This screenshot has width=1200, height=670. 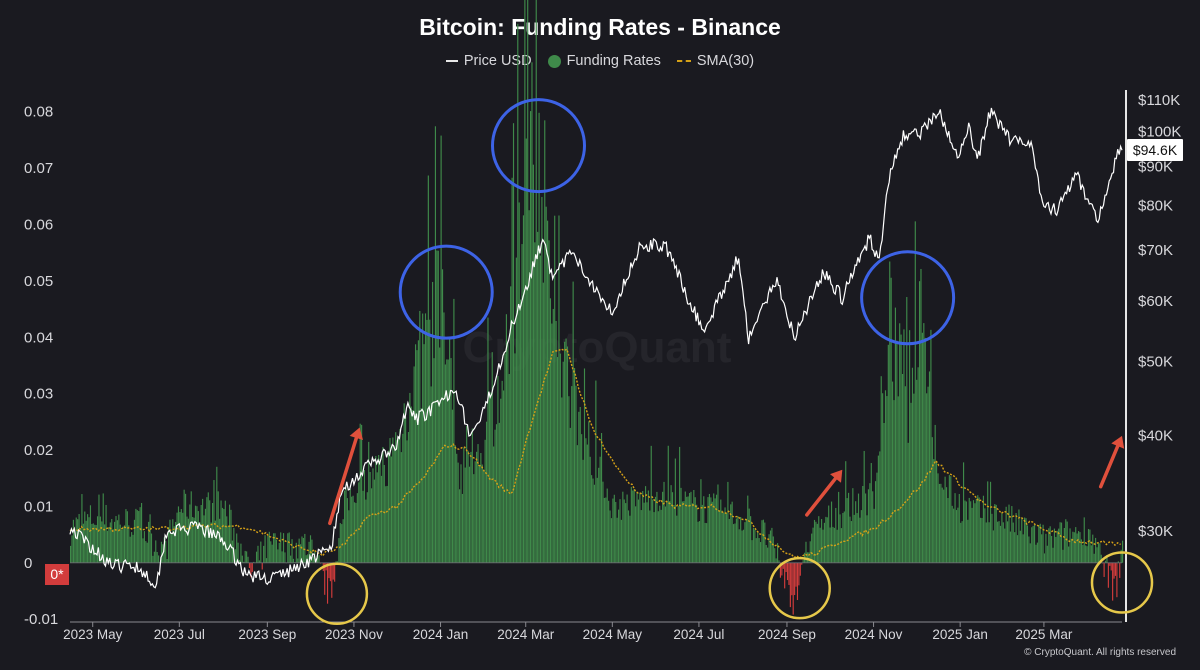 What do you see at coordinates (488, 61) in the screenshot?
I see `legend-price: Price USD` at bounding box center [488, 61].